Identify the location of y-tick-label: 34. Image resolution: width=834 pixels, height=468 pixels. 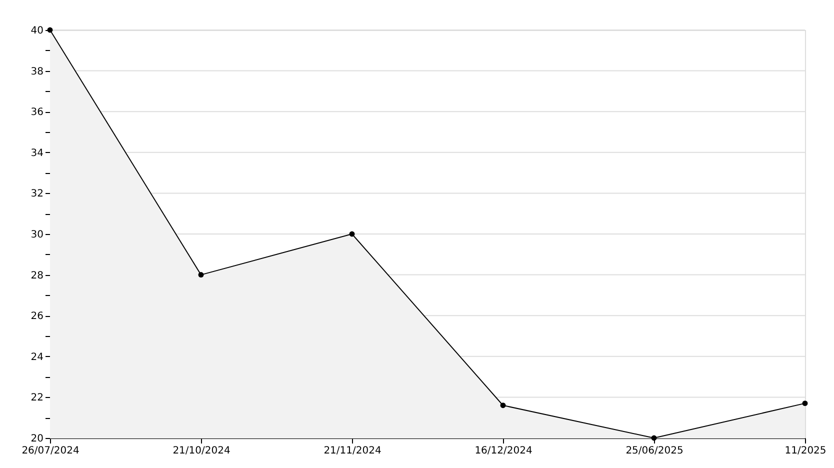
(37, 153).